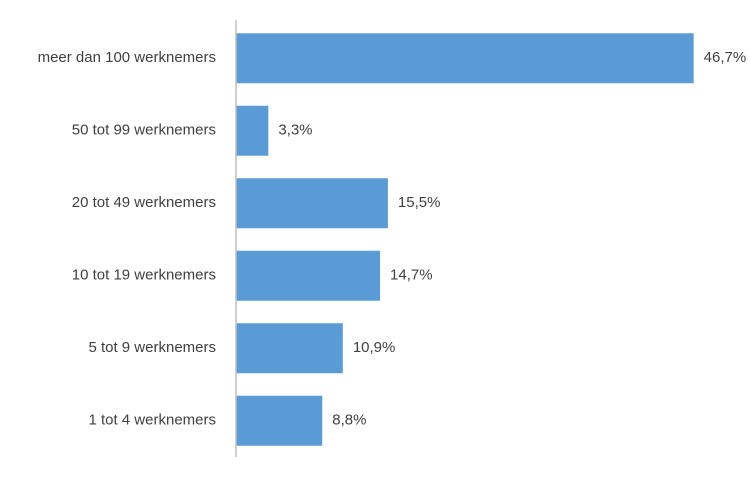  What do you see at coordinates (349, 420) in the screenshot?
I see `data-label: 8,8%` at bounding box center [349, 420].